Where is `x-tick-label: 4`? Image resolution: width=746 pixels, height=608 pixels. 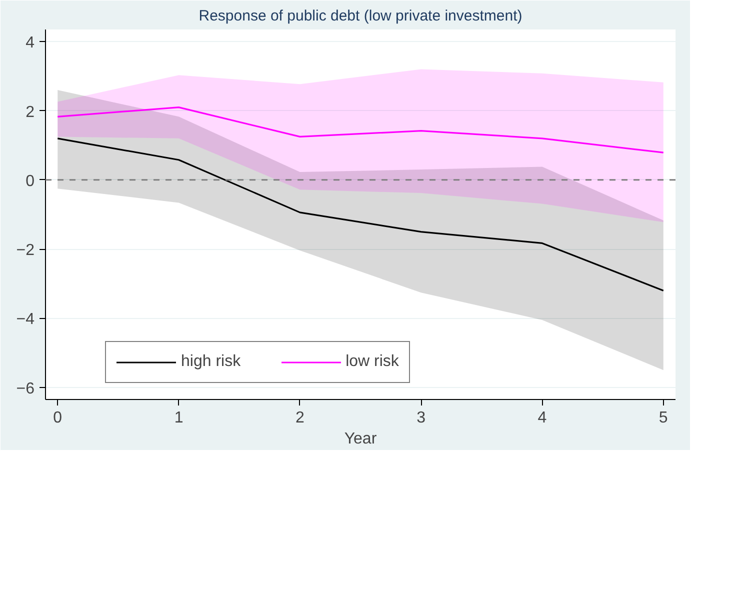 x-tick-label: 4 is located at coordinates (542, 418).